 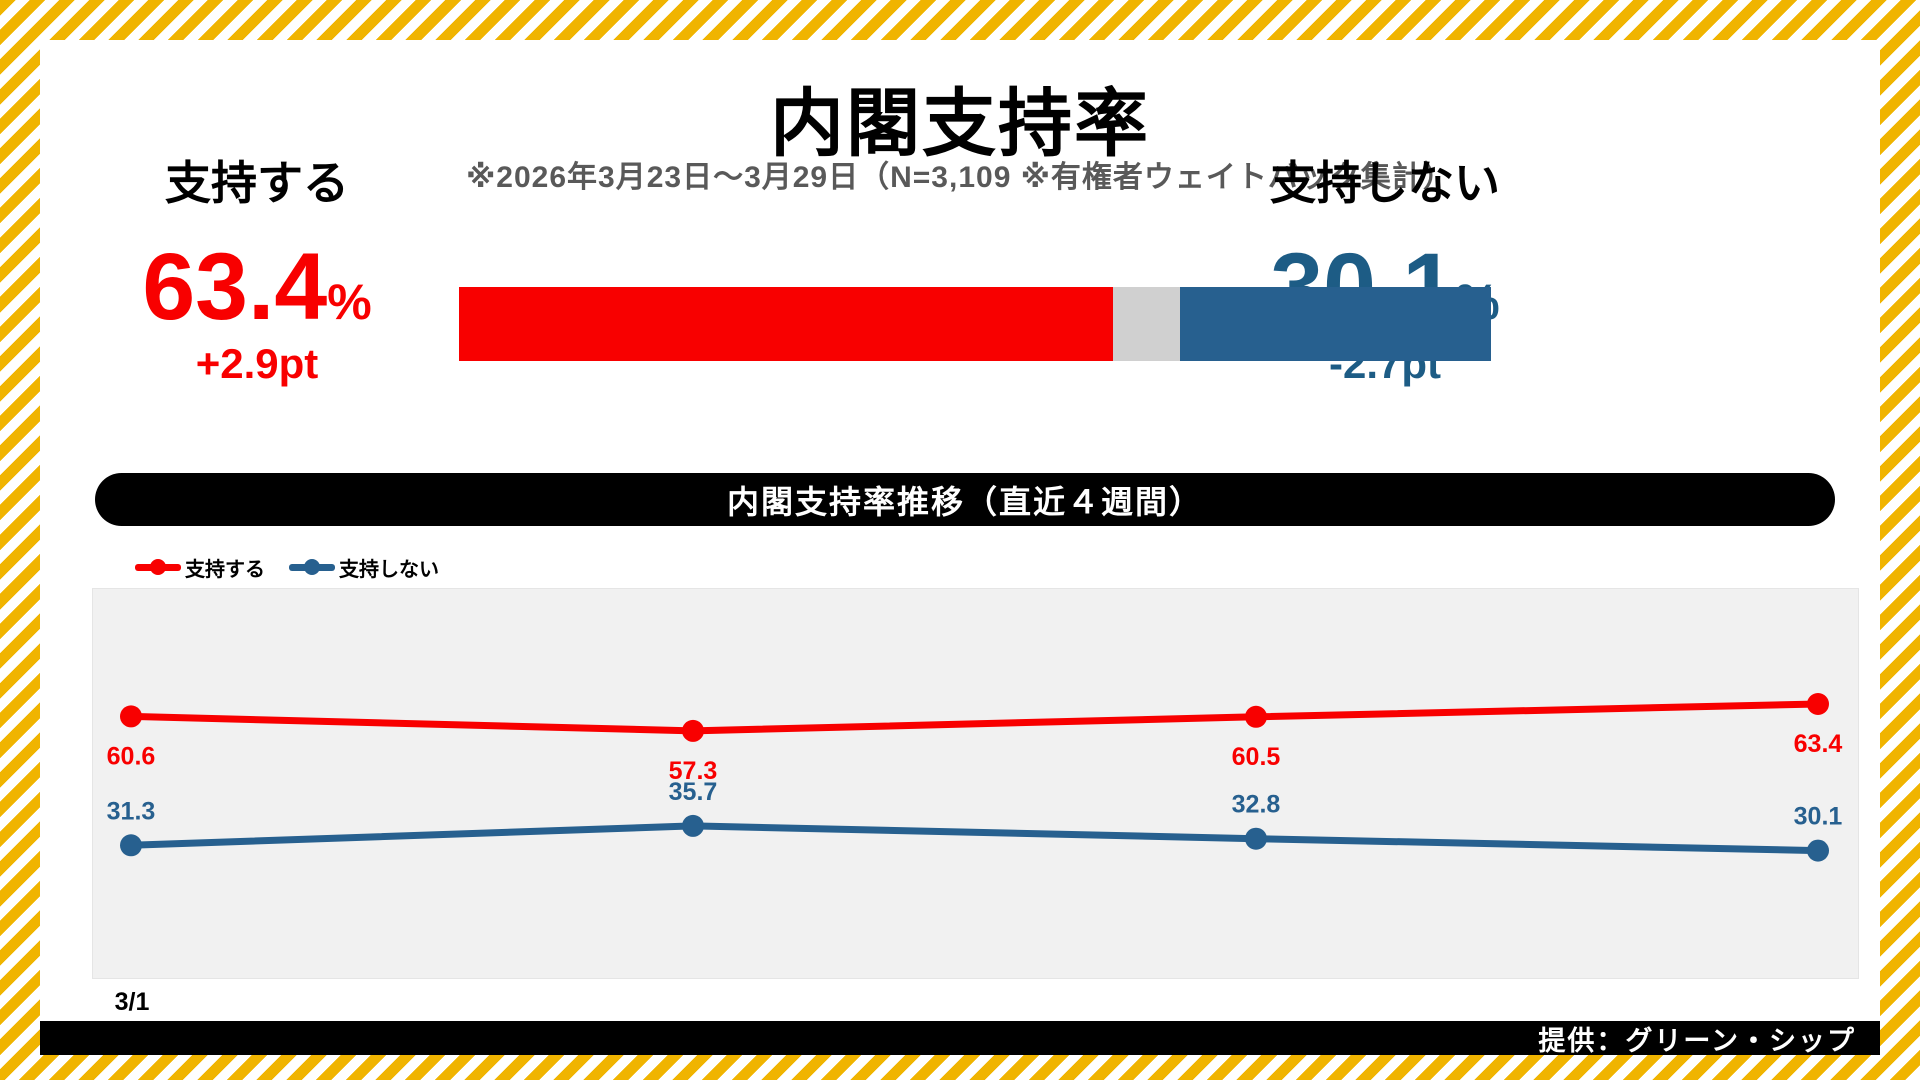 I want to click on approval-stacked-bar, so click(x=975, y=324).